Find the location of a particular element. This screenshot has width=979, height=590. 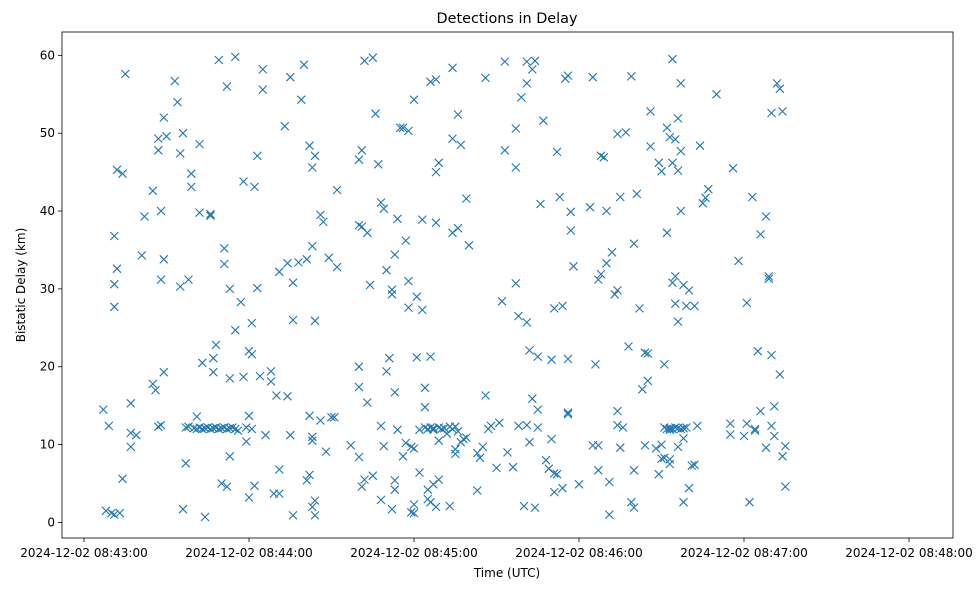

chart-title: Detections in Delay is located at coordinates (507, 19).